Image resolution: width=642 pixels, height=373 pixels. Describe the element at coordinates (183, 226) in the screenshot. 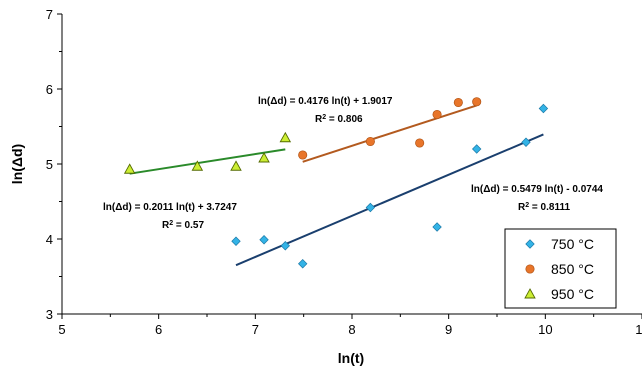

I see `r-squared-label: R2 = 0.57` at that location.